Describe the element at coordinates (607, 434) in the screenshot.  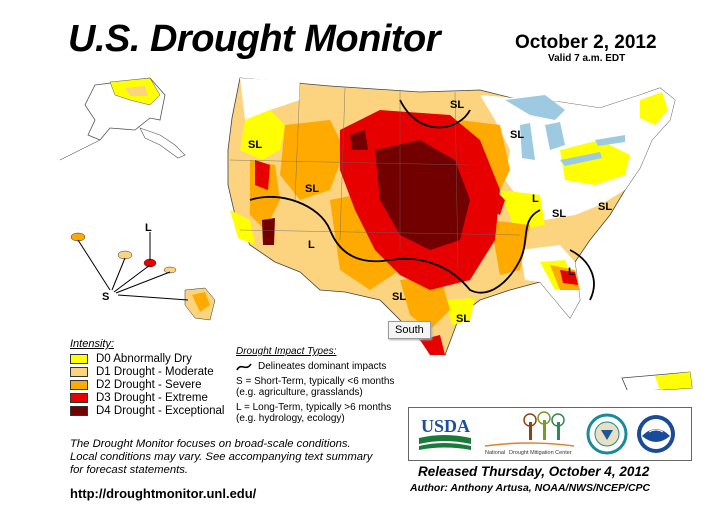
I see `doc-seal-logo` at that location.